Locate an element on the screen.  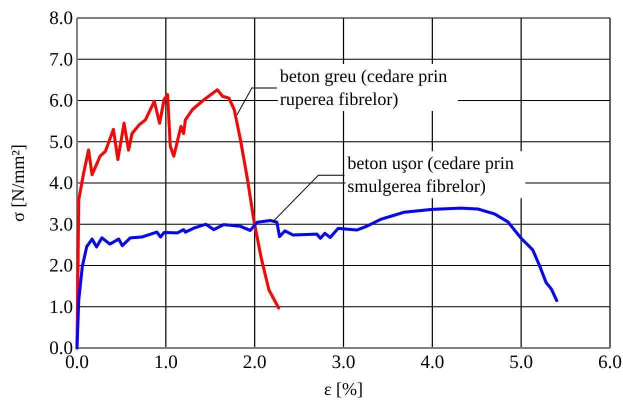
x-tick-label: 3.0 is located at coordinates (344, 362).